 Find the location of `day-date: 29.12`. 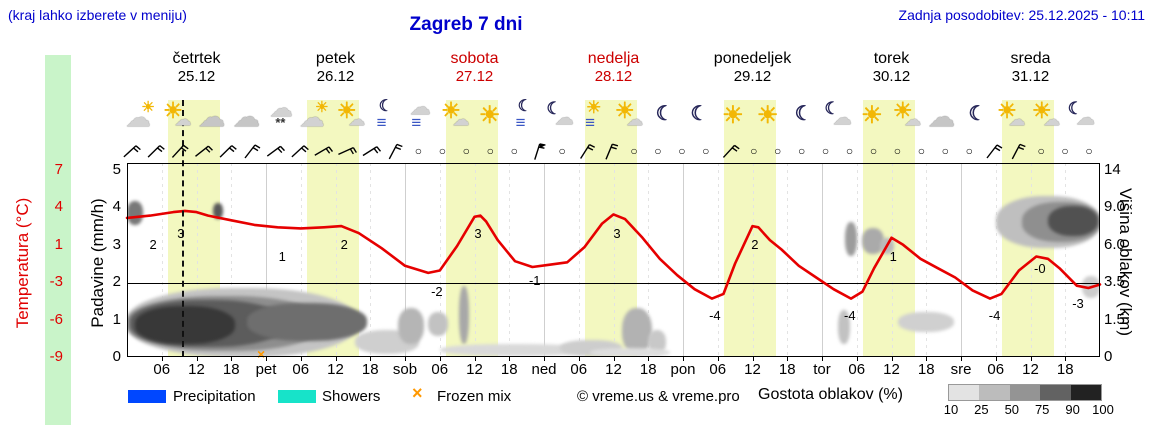

day-date: 29.12 is located at coordinates (752, 76).